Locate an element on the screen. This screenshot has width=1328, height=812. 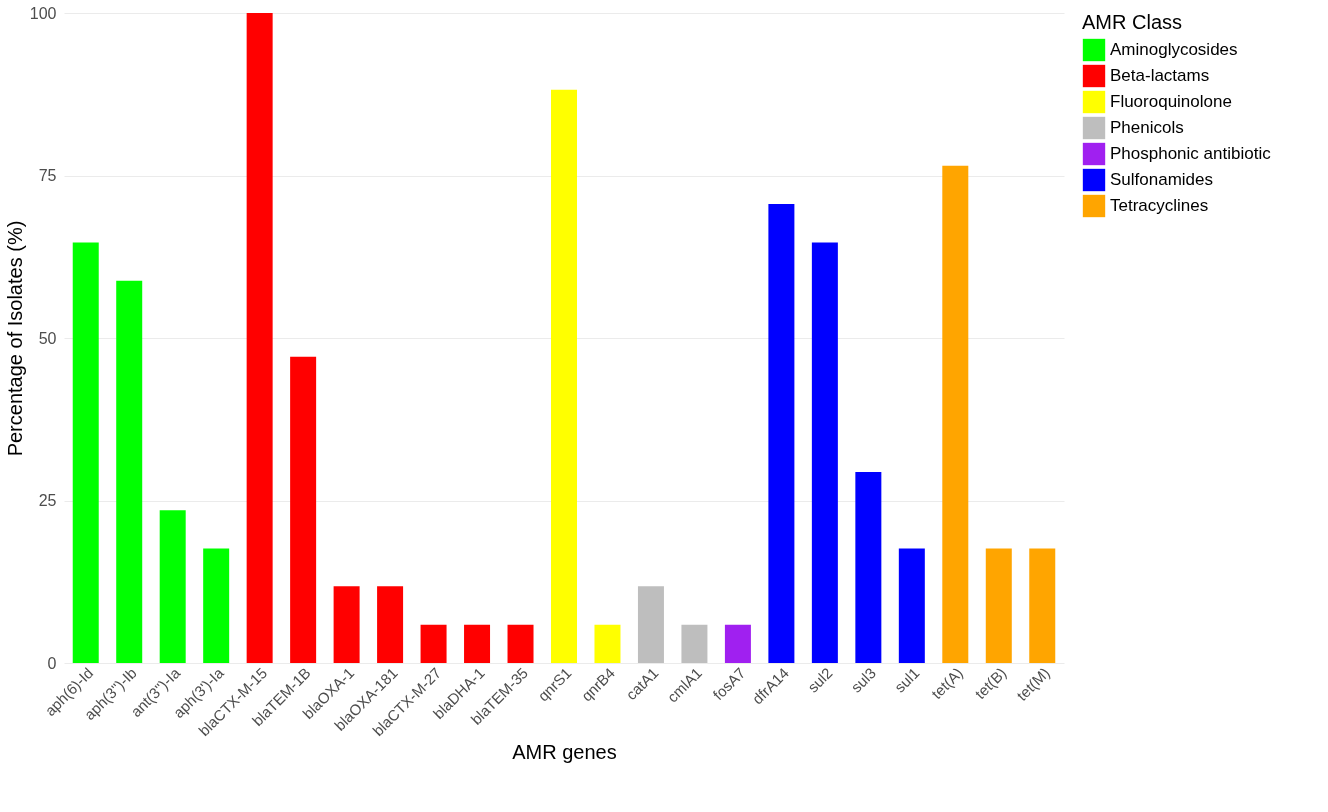
legend-label: Tetracyclines is located at coordinates (1159, 205).